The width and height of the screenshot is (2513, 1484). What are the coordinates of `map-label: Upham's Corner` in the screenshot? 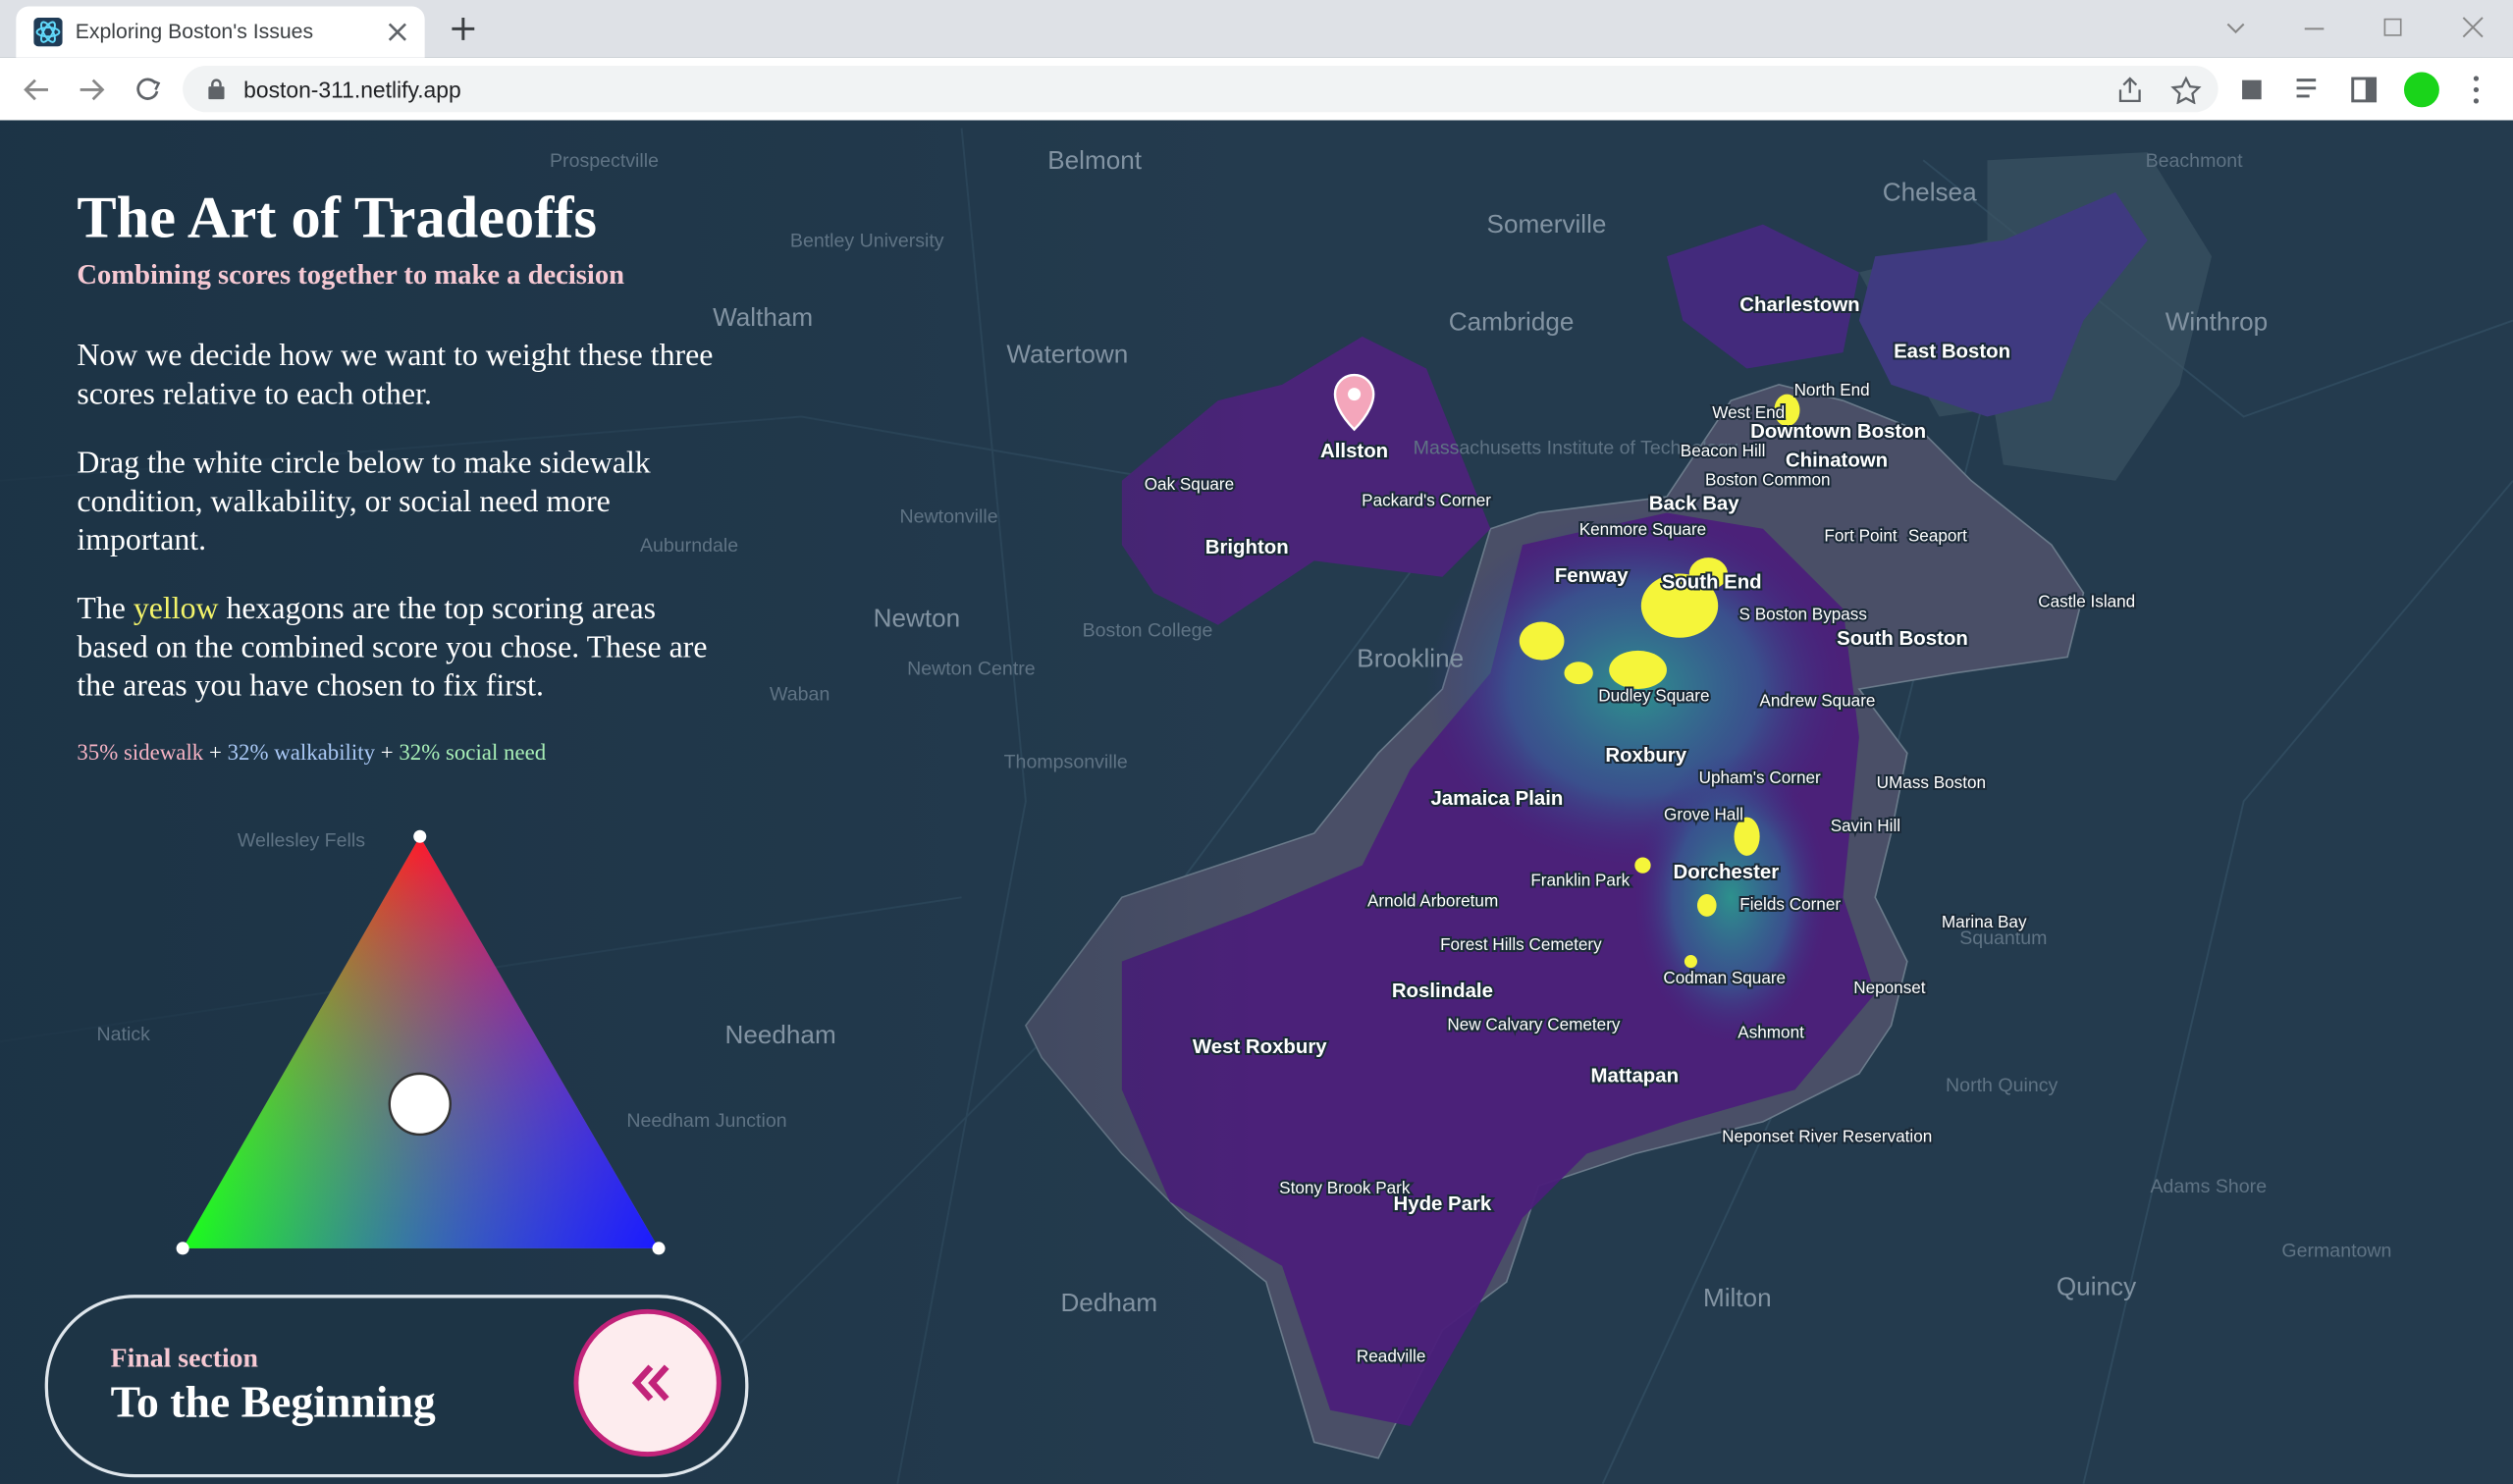 It's located at (1760, 777).